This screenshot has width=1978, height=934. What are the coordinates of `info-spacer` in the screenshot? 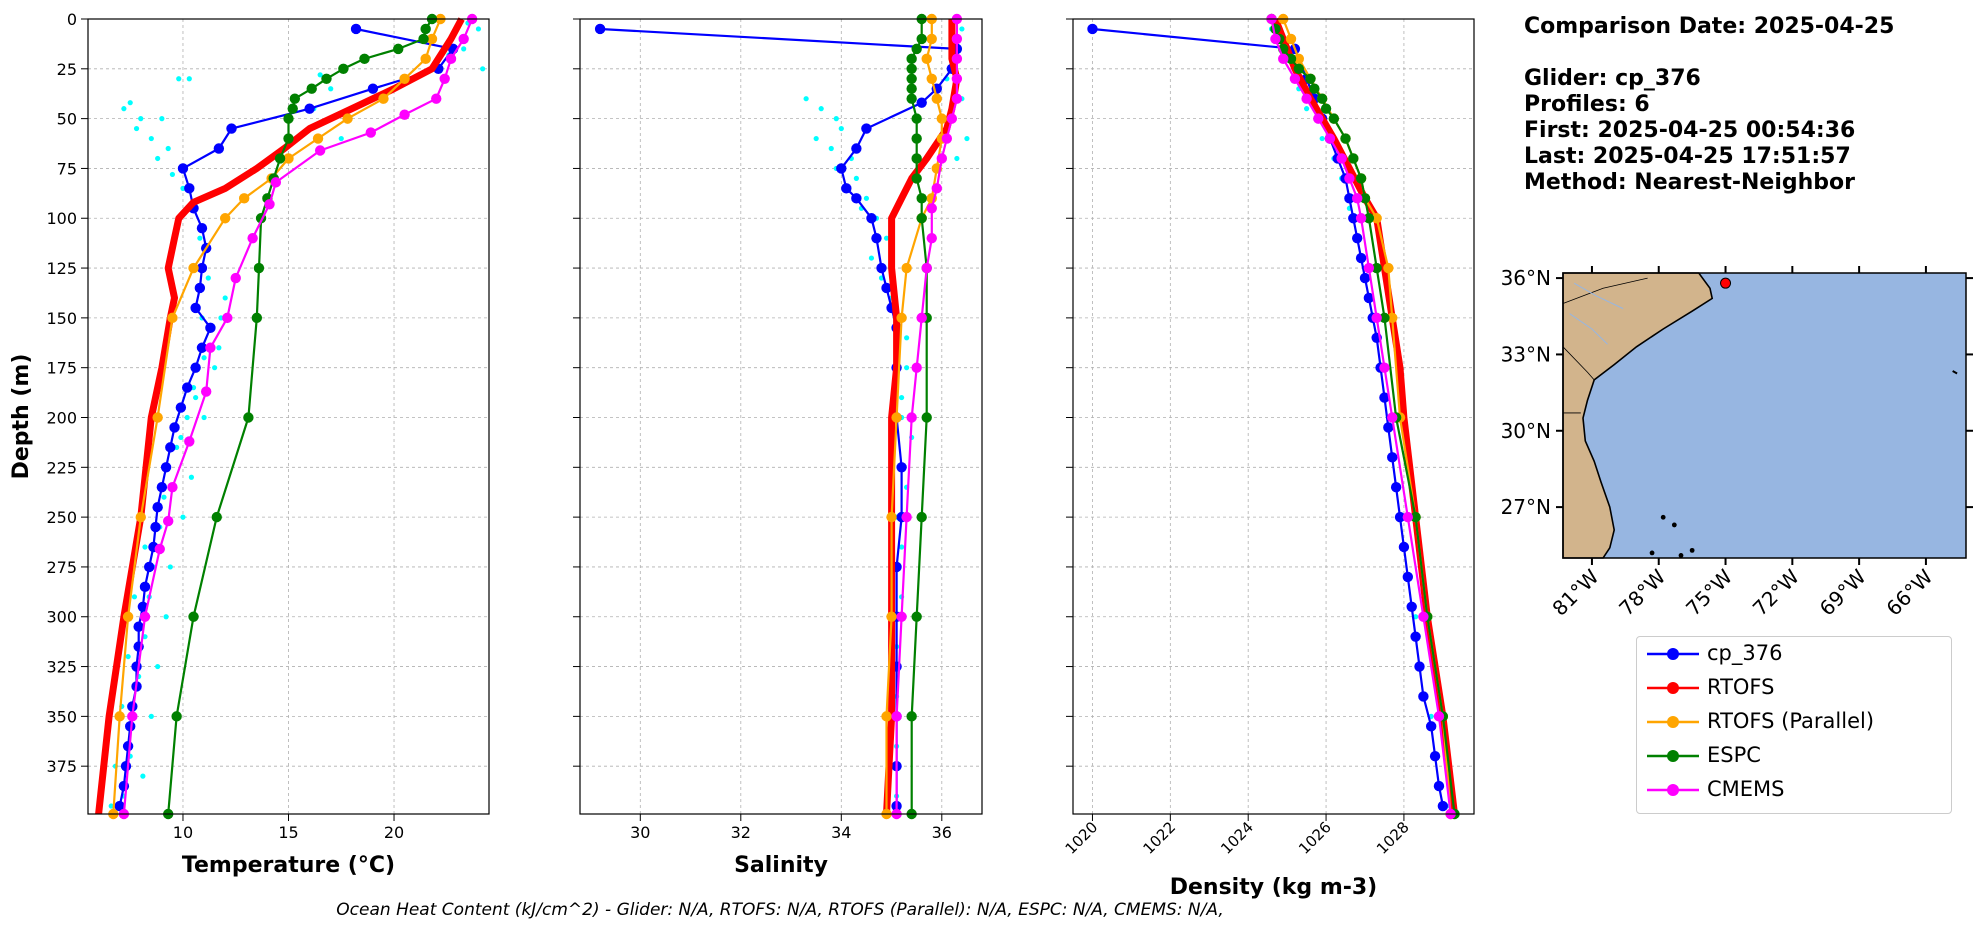 It's located at (1709, 53).